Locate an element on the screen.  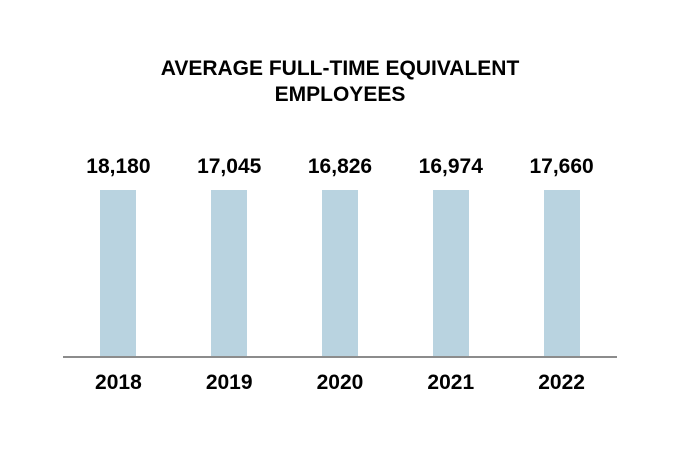
bar-value-label: 18,180 is located at coordinates (118, 166).